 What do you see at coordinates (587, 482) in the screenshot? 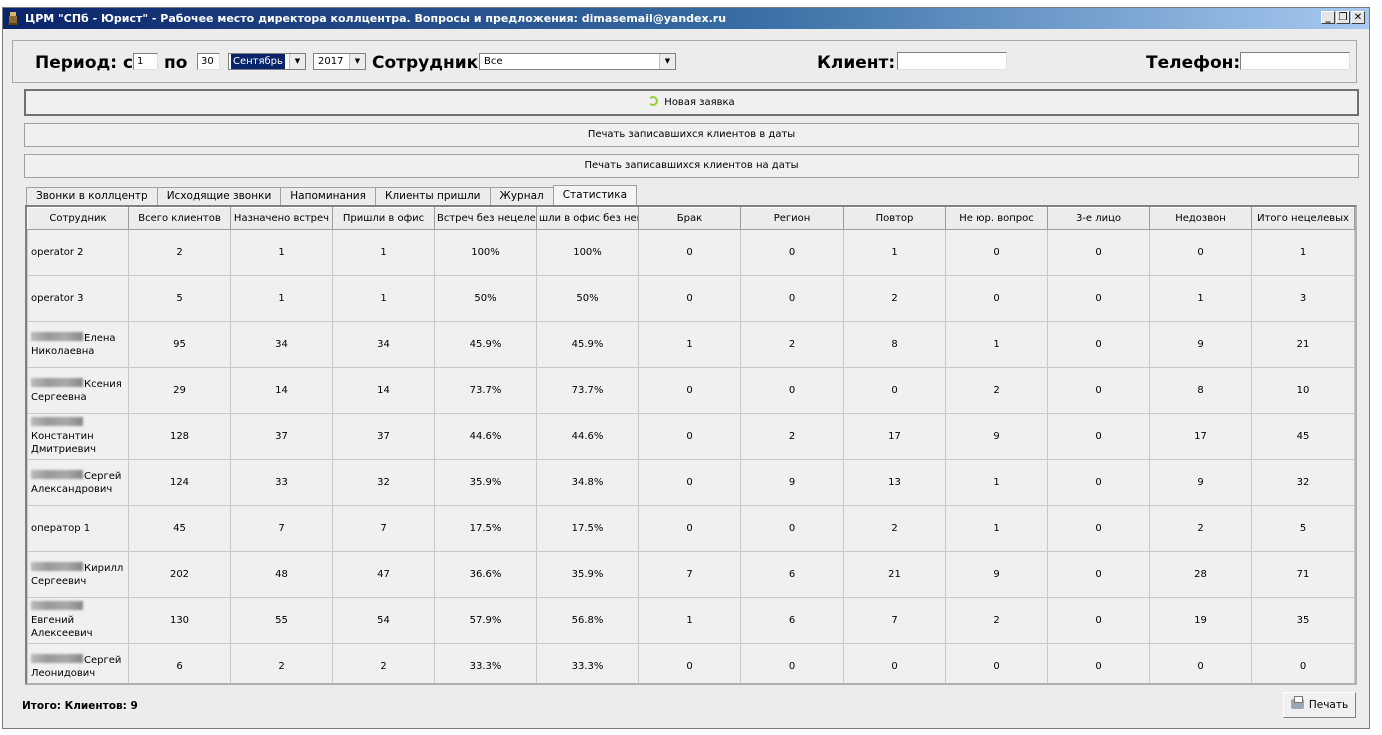
I see `stat-cell: 34.8%` at bounding box center [587, 482].